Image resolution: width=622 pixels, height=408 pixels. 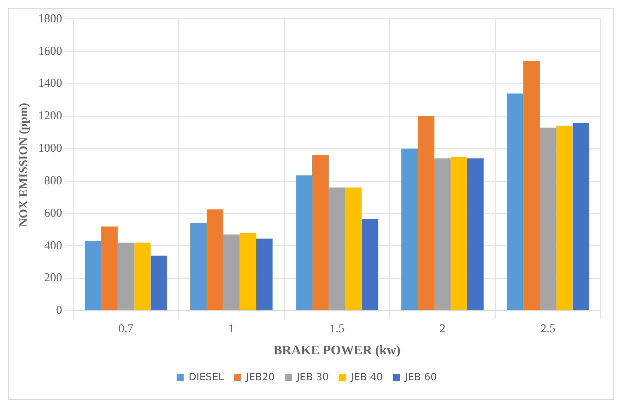 What do you see at coordinates (337, 350) in the screenshot?
I see `x-axis-title: BRAKE POWER (kw)` at bounding box center [337, 350].